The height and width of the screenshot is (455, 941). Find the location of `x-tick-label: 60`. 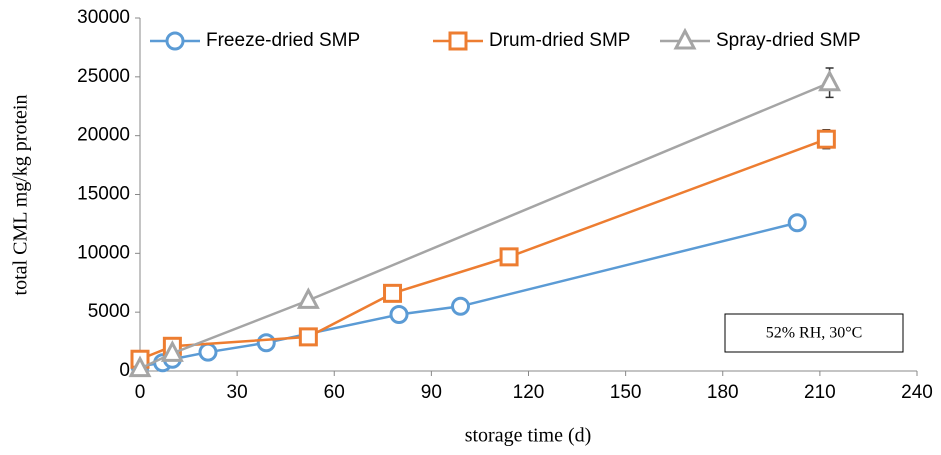

x-tick-label: 60 is located at coordinates (334, 392).